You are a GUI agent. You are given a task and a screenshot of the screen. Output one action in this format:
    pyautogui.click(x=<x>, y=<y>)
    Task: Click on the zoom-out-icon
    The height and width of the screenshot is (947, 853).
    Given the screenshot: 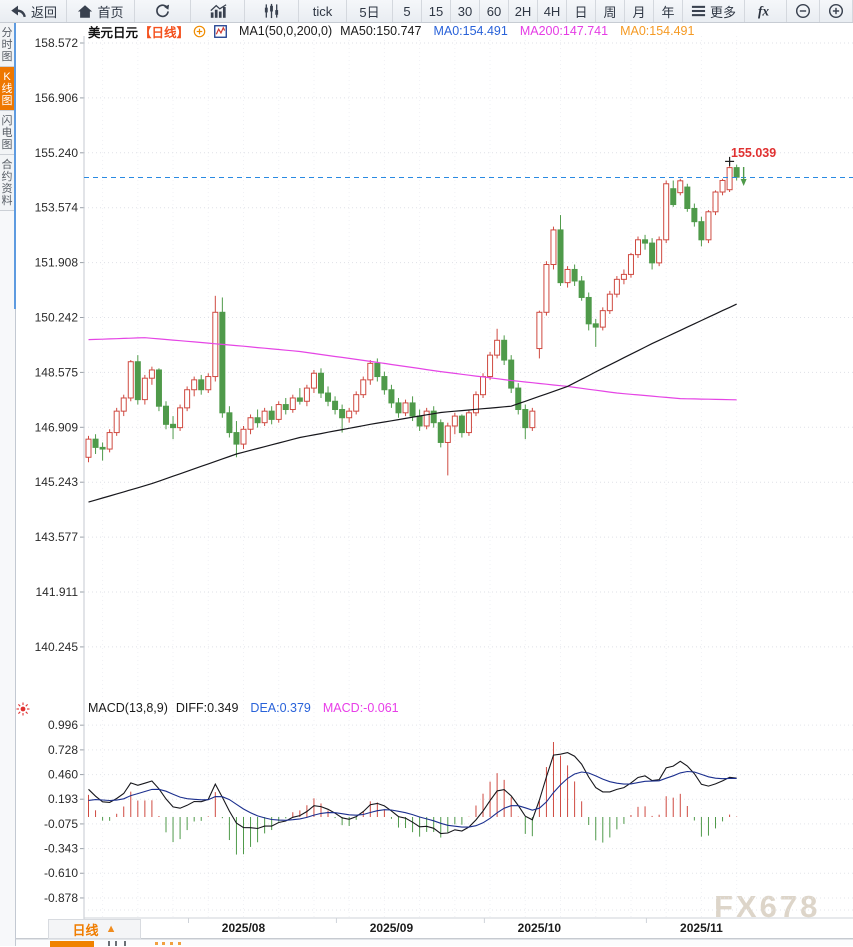 What is the action you would take?
    pyautogui.click(x=803, y=11)
    